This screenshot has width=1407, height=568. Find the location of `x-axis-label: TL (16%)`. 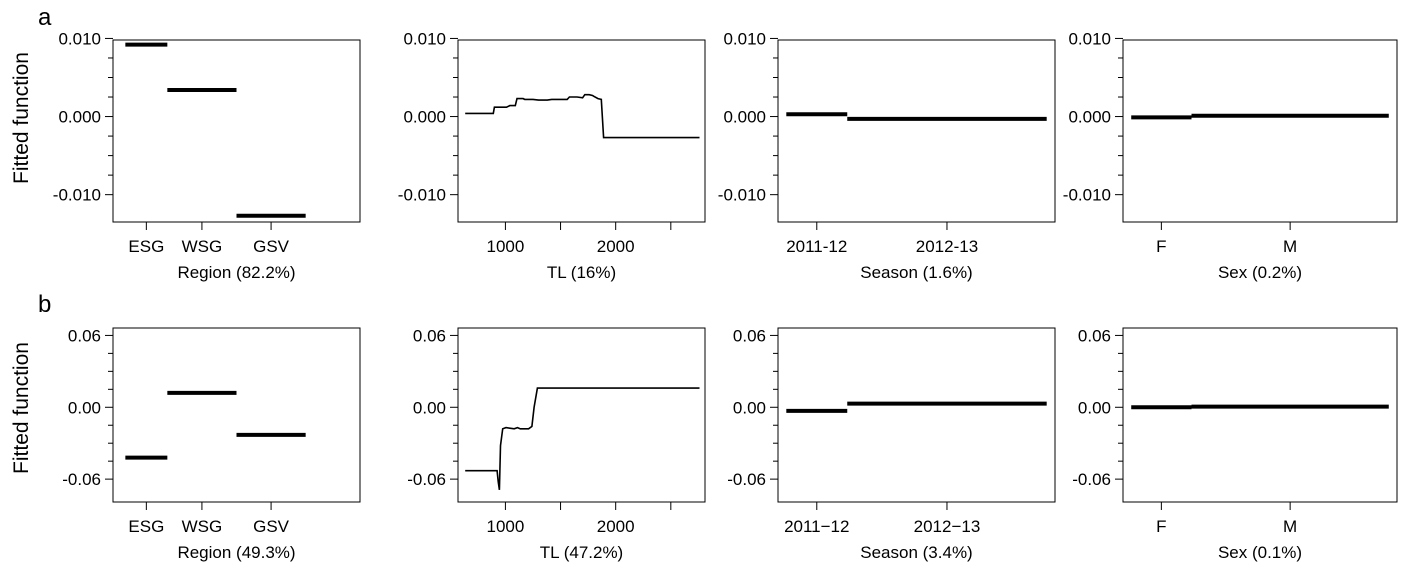

x-axis-label: TL (16%) is located at coordinates (581, 272).